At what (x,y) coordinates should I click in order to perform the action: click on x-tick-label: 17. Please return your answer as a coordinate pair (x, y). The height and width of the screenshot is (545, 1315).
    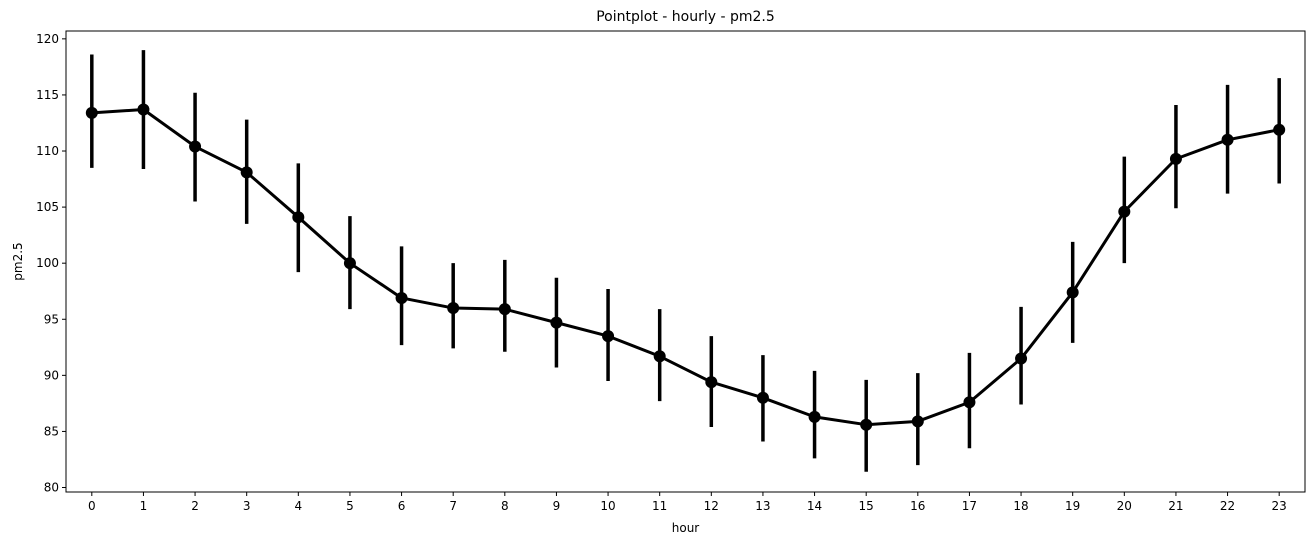
    Looking at the image, I should click on (969, 506).